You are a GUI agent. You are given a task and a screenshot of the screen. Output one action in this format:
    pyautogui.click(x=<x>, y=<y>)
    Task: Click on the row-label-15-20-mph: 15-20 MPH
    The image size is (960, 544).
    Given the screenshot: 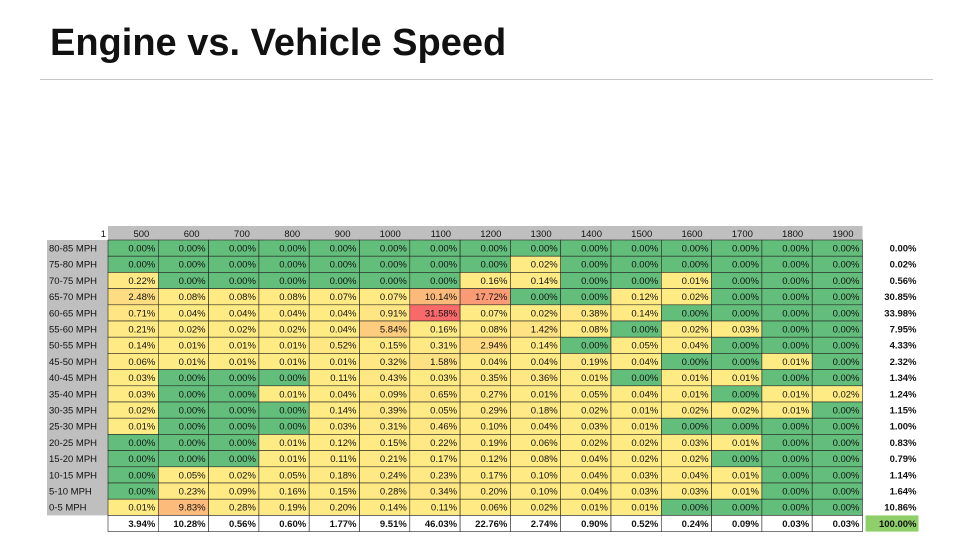 What is the action you would take?
    pyautogui.click(x=73, y=459)
    